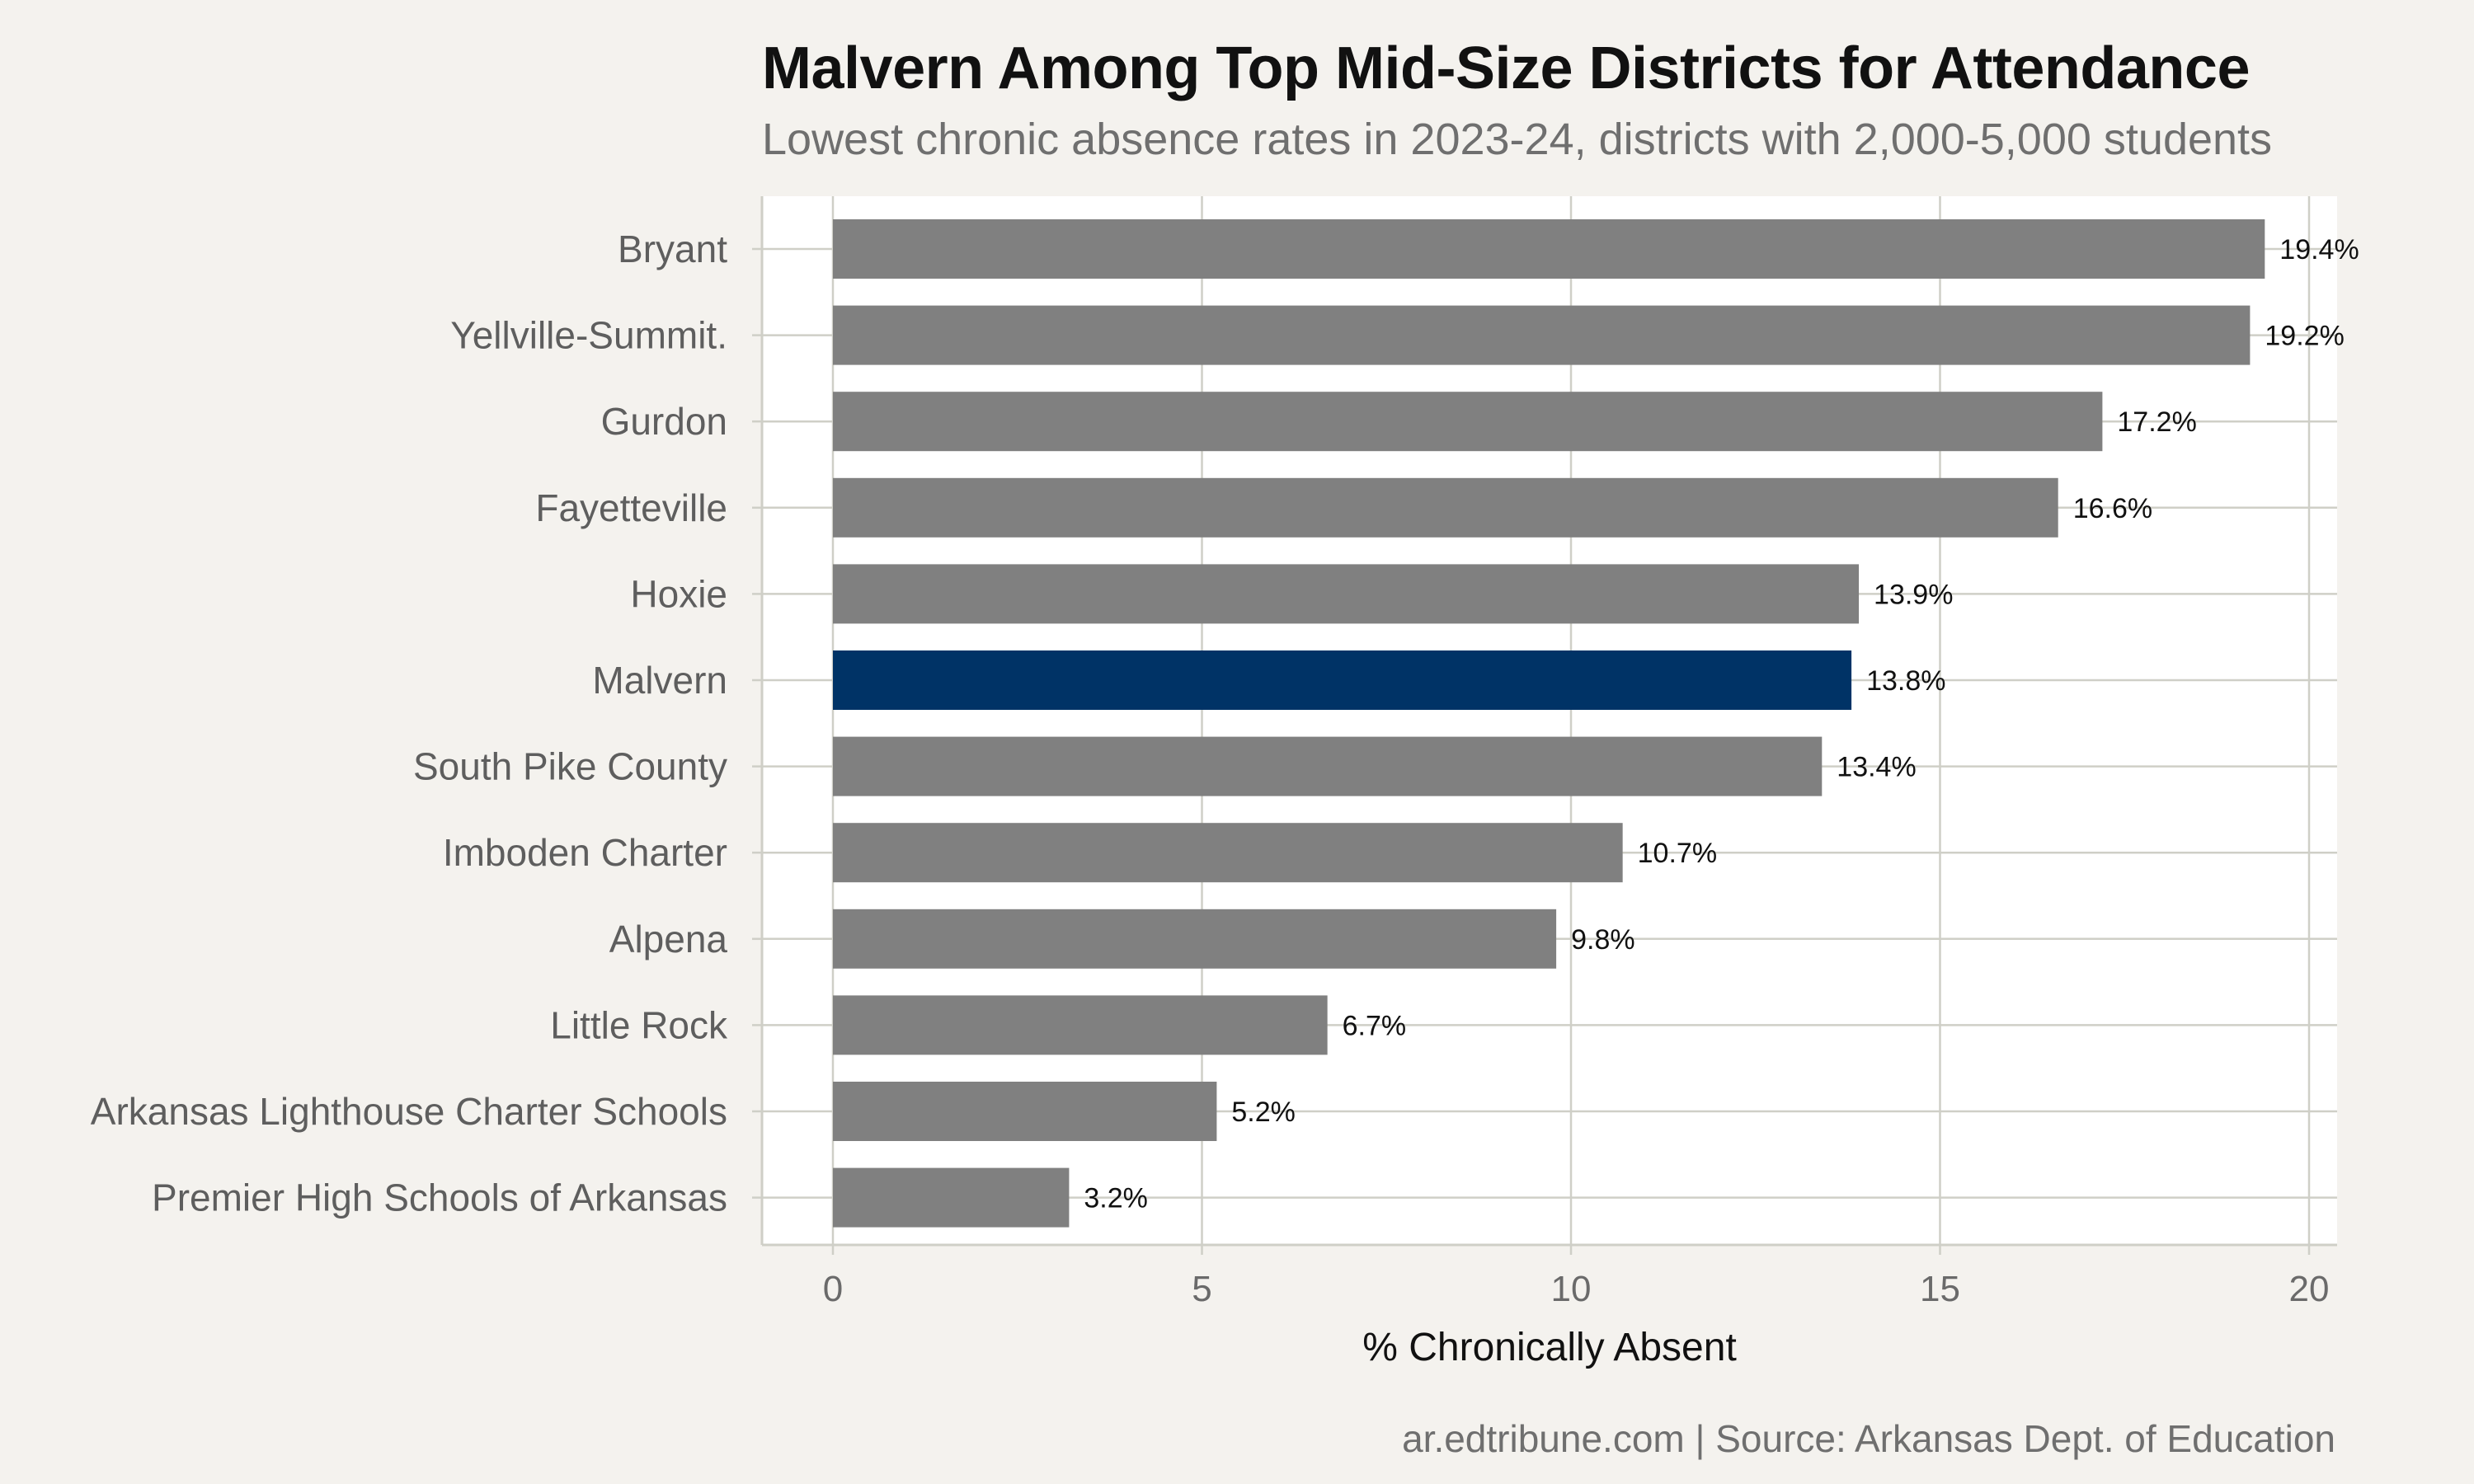  What do you see at coordinates (659, 680) in the screenshot?
I see `category-label: Malvern` at bounding box center [659, 680].